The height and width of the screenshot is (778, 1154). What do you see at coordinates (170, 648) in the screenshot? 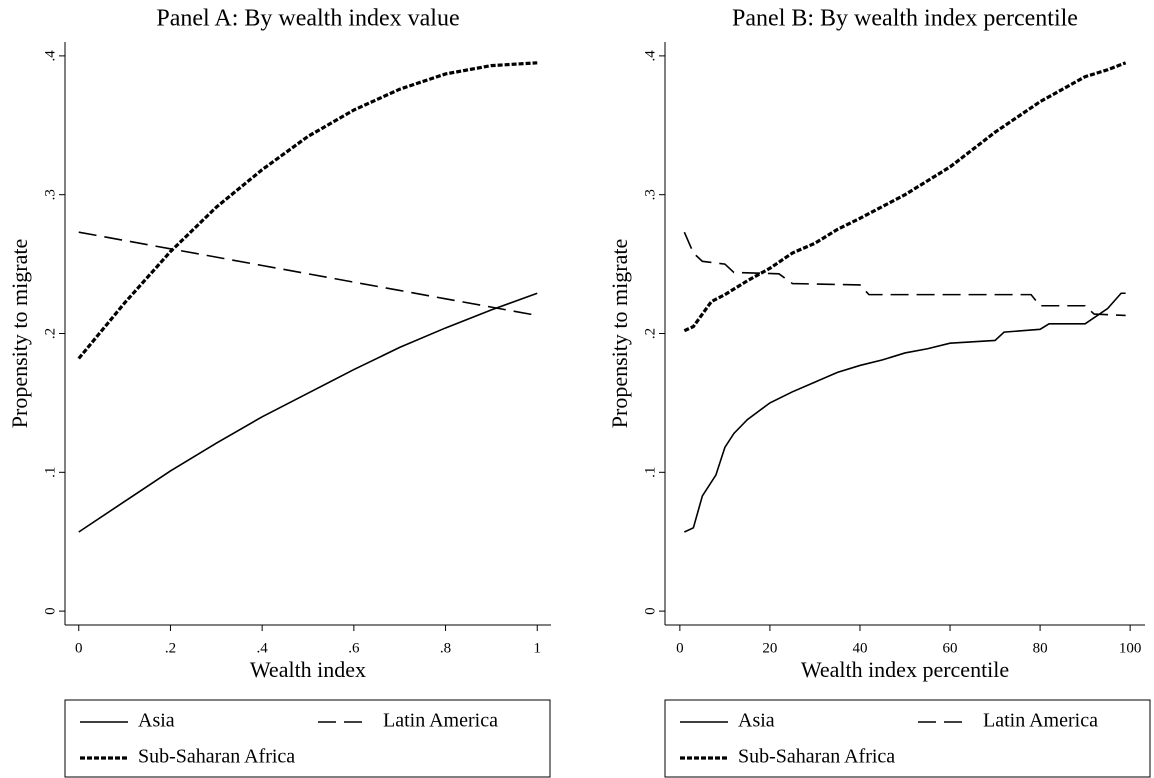
I see `x-tick-label: .2` at bounding box center [170, 648].